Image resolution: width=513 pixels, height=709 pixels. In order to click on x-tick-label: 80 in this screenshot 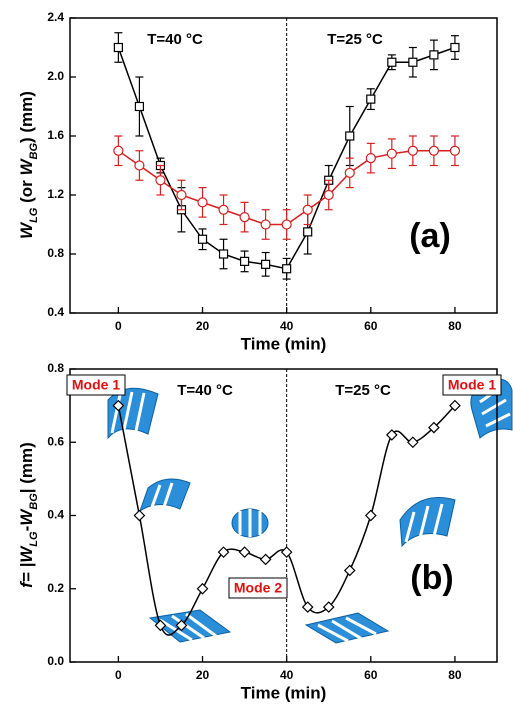, I will do `click(455, 675)`.